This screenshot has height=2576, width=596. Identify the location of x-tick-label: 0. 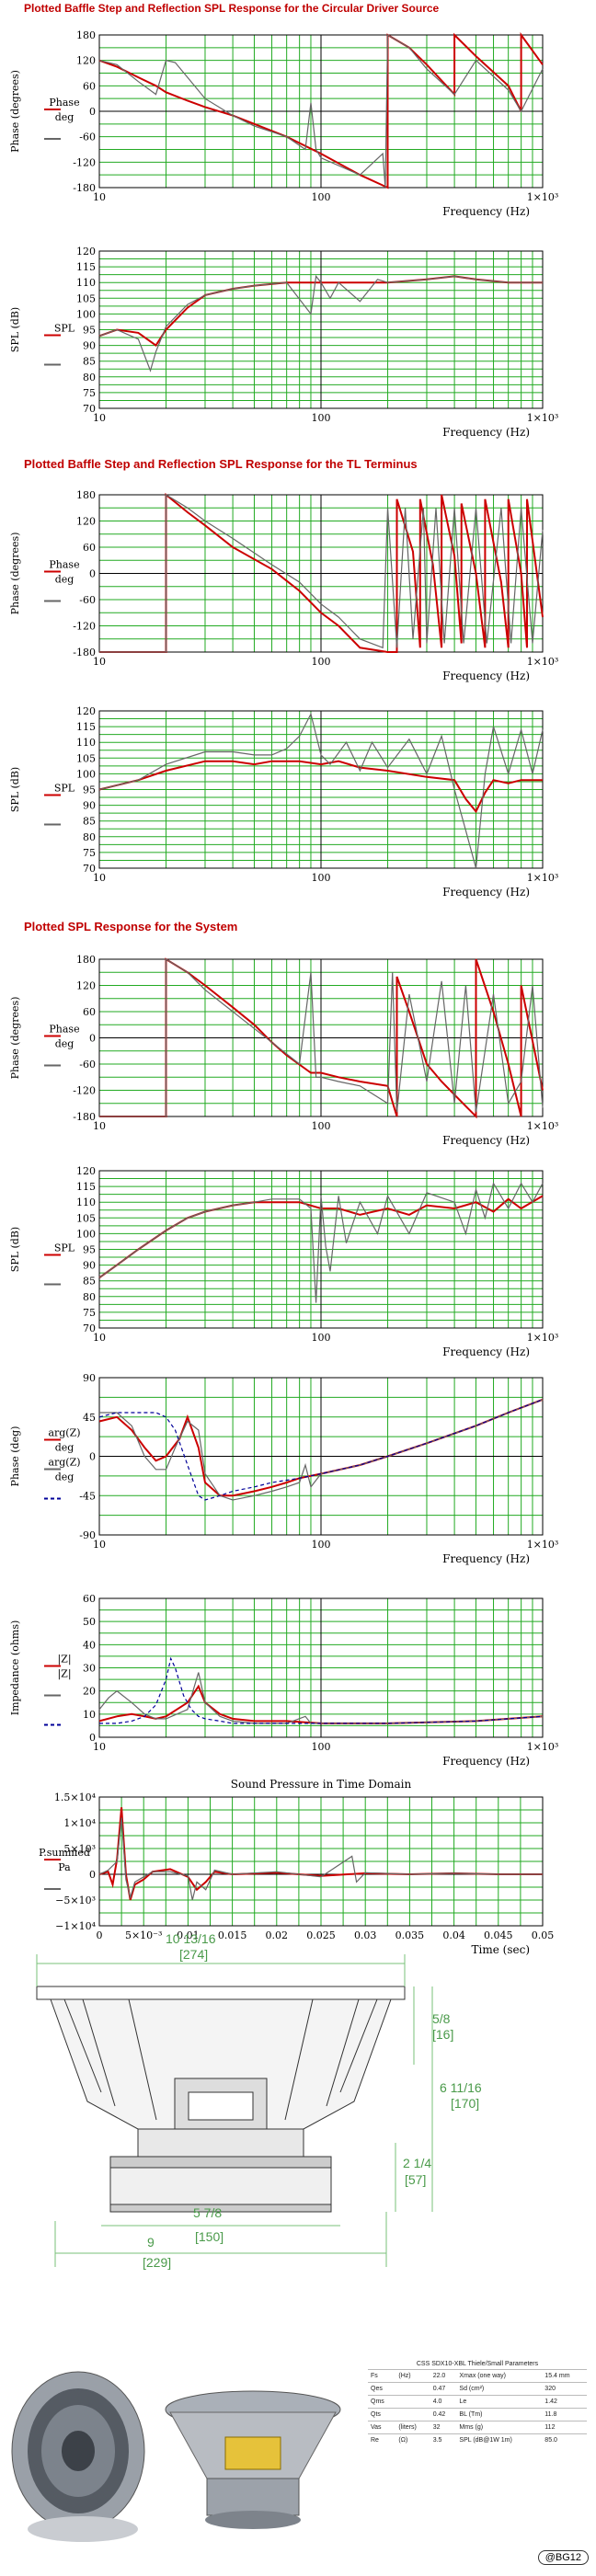
(100, 1935).